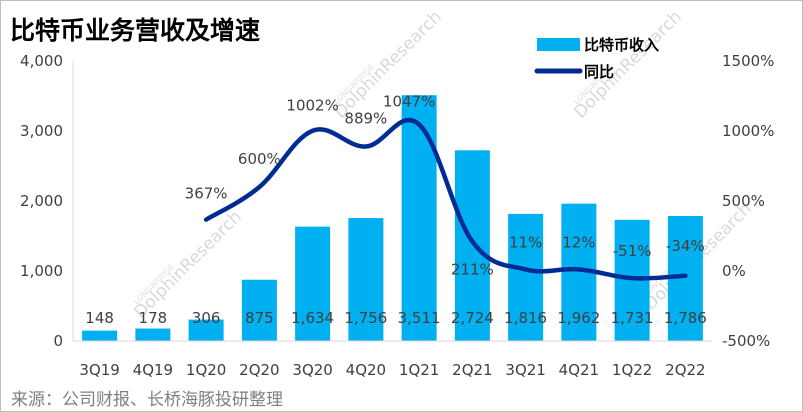 This screenshot has height=412, width=803. What do you see at coordinates (206, 194) in the screenshot?
I see `line-value-label: 367%` at bounding box center [206, 194].